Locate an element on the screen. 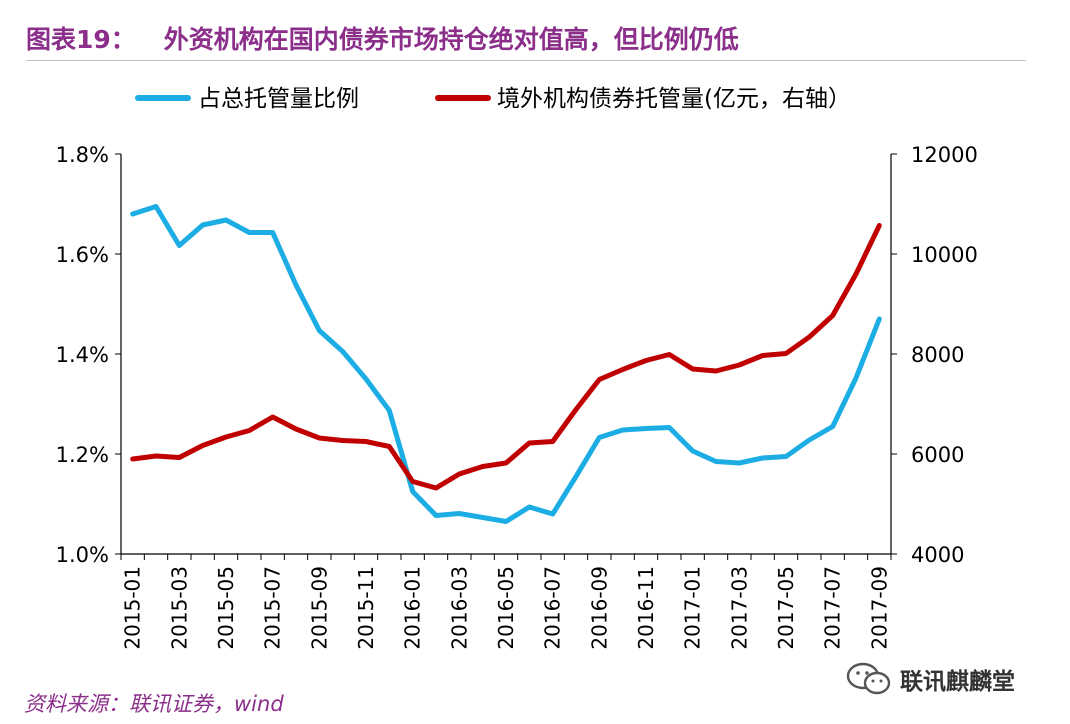 The width and height of the screenshot is (1070, 724). y-right-tick-label: 6000 is located at coordinates (937, 455).